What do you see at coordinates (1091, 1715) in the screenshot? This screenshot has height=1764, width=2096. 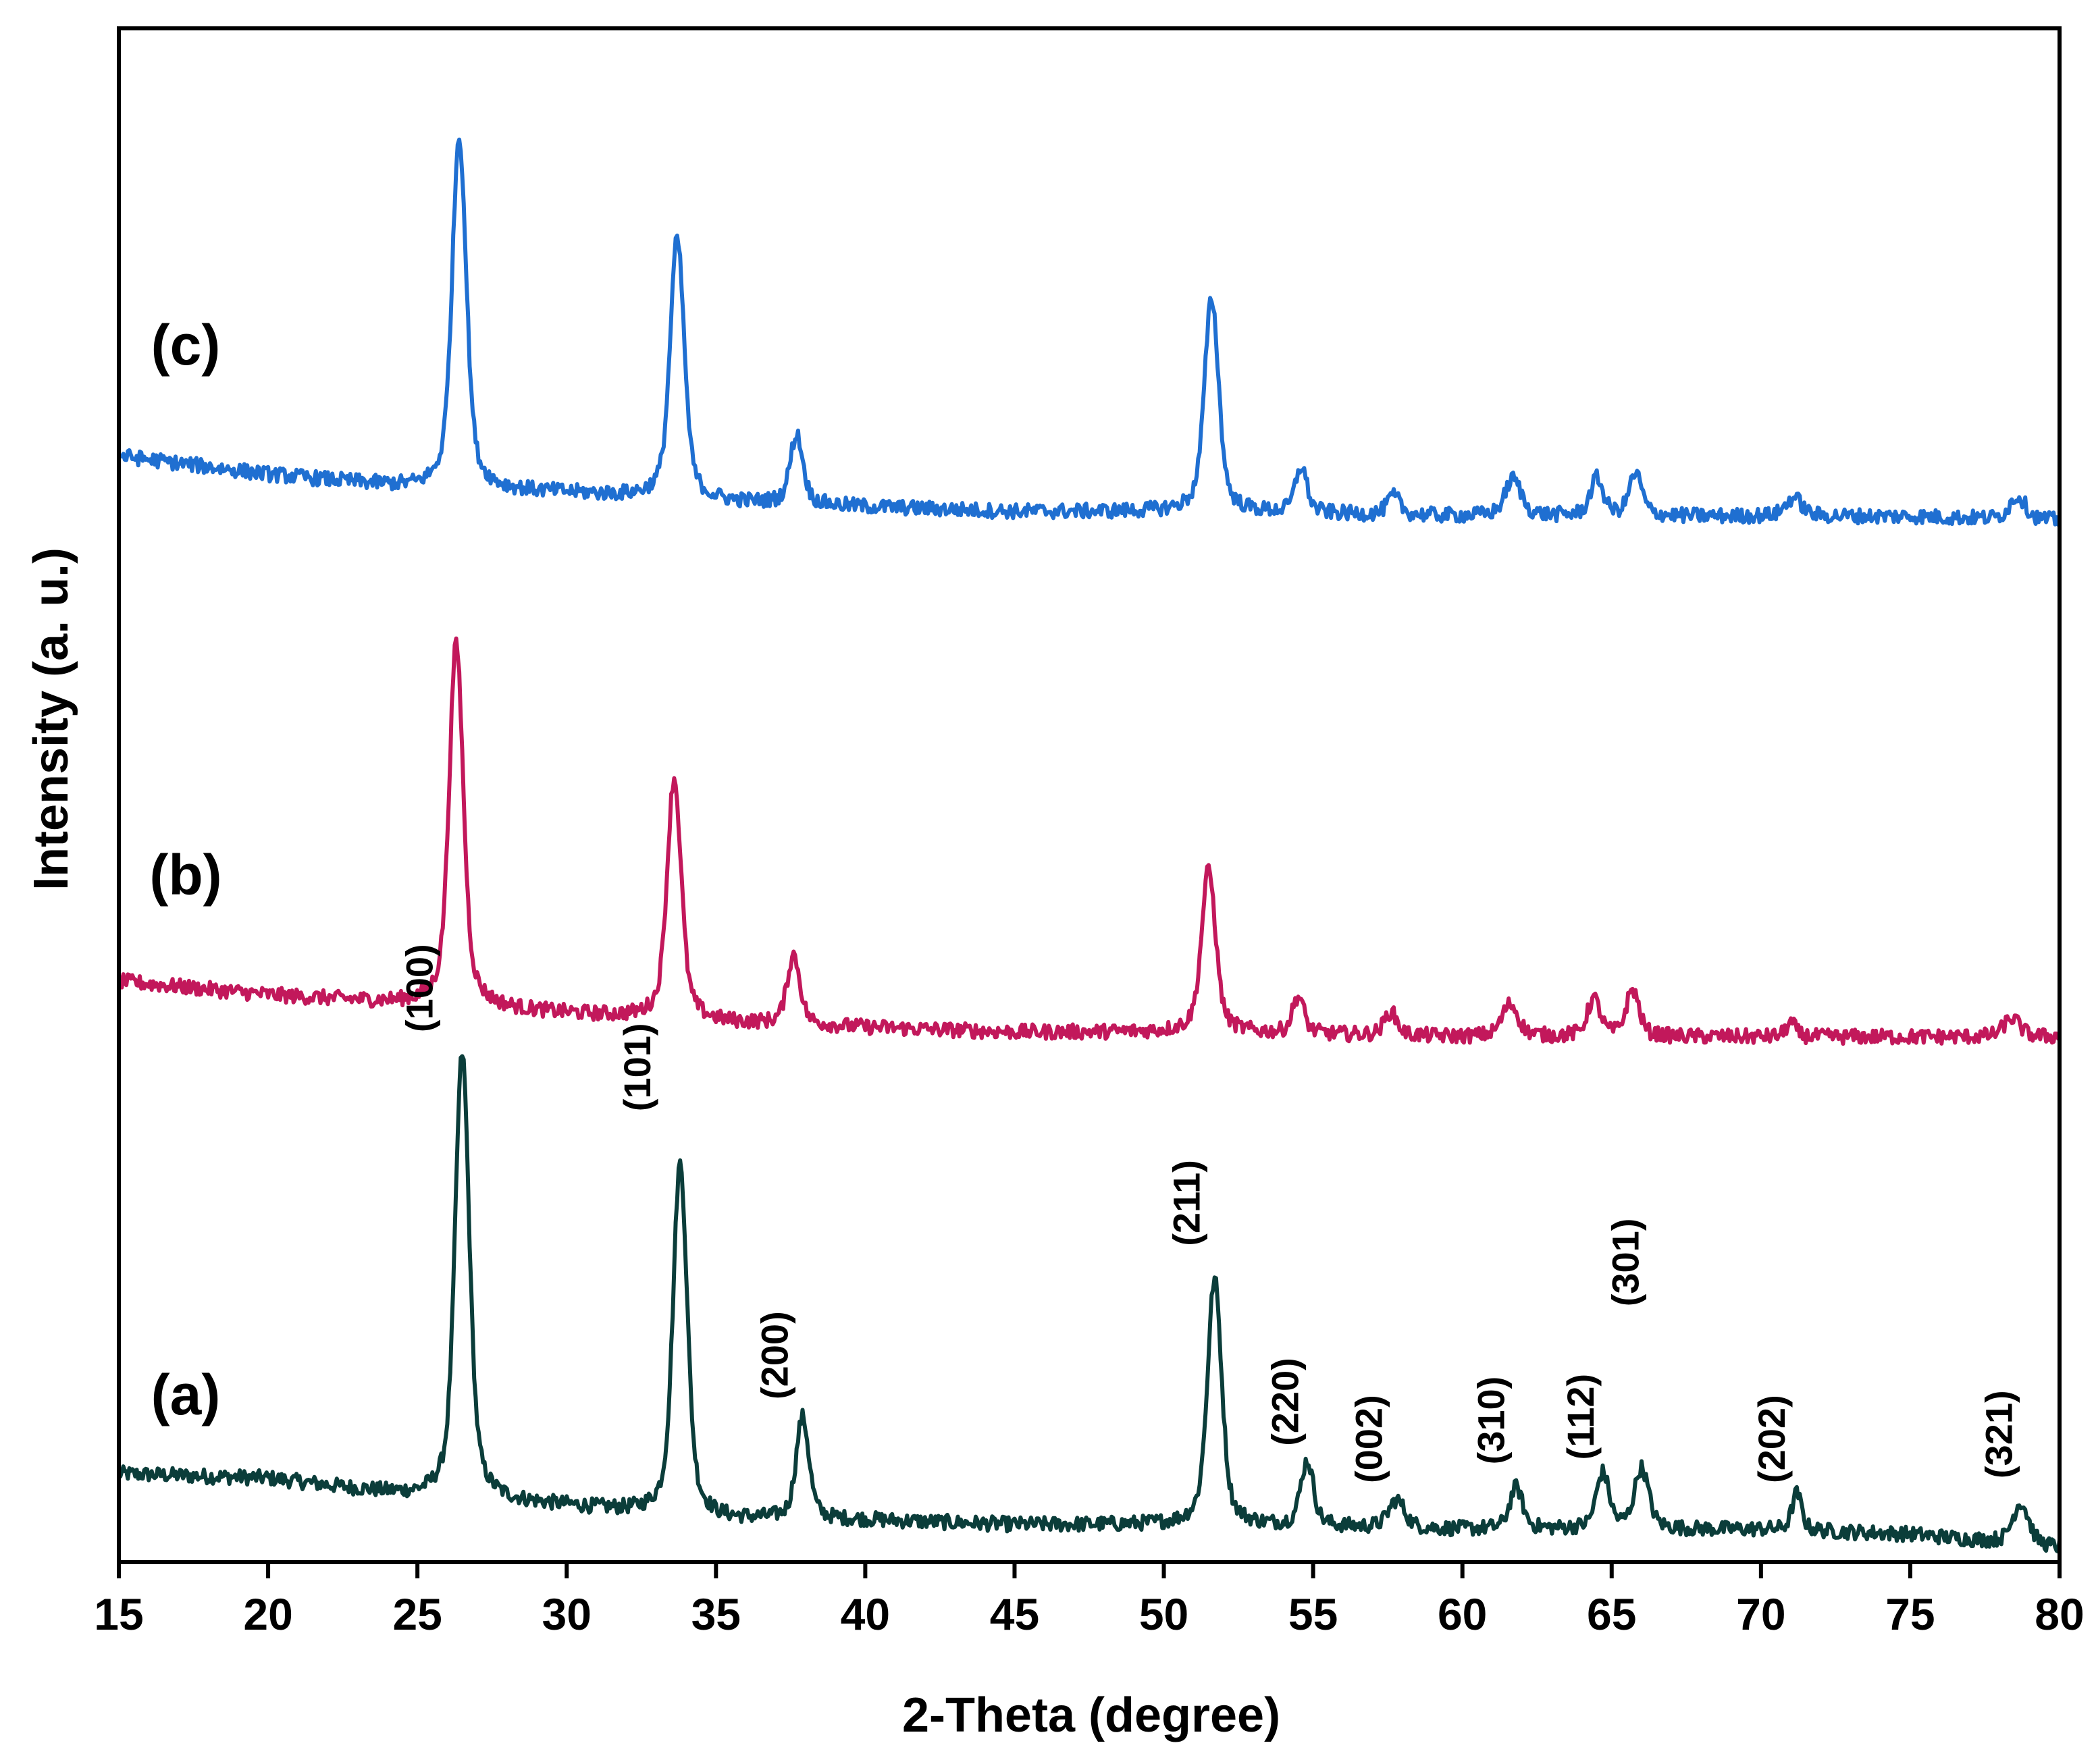 I see `x-axis-title: 2-Theta (degree)` at bounding box center [1091, 1715].